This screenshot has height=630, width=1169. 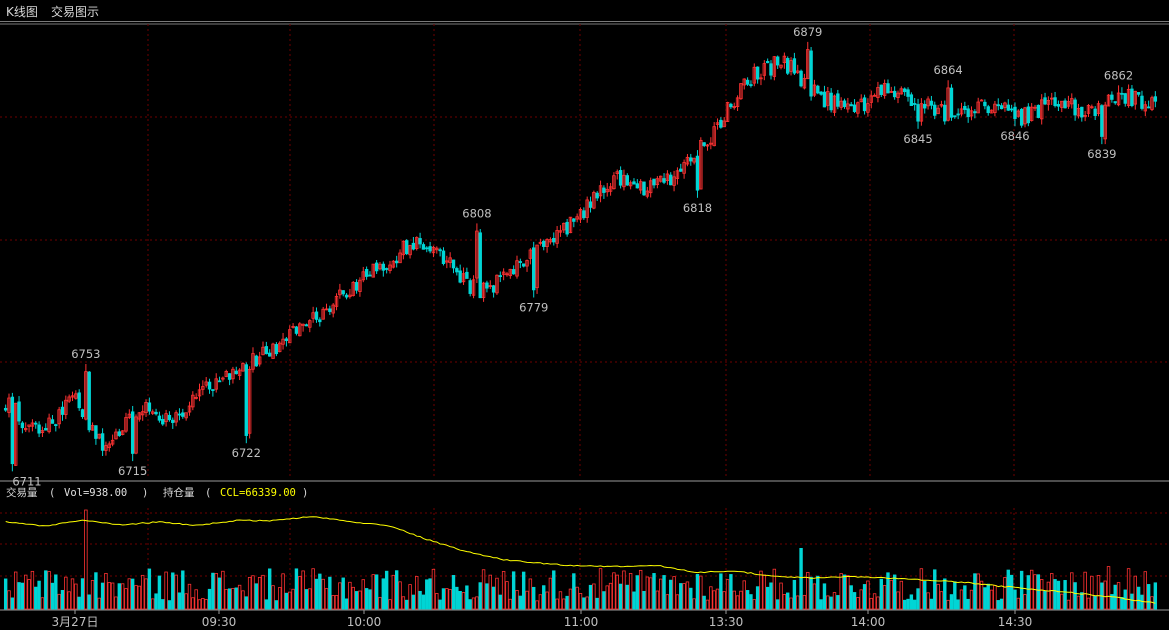 What do you see at coordinates (22, 12) in the screenshot?
I see `tab-kline: K线图` at bounding box center [22, 12].